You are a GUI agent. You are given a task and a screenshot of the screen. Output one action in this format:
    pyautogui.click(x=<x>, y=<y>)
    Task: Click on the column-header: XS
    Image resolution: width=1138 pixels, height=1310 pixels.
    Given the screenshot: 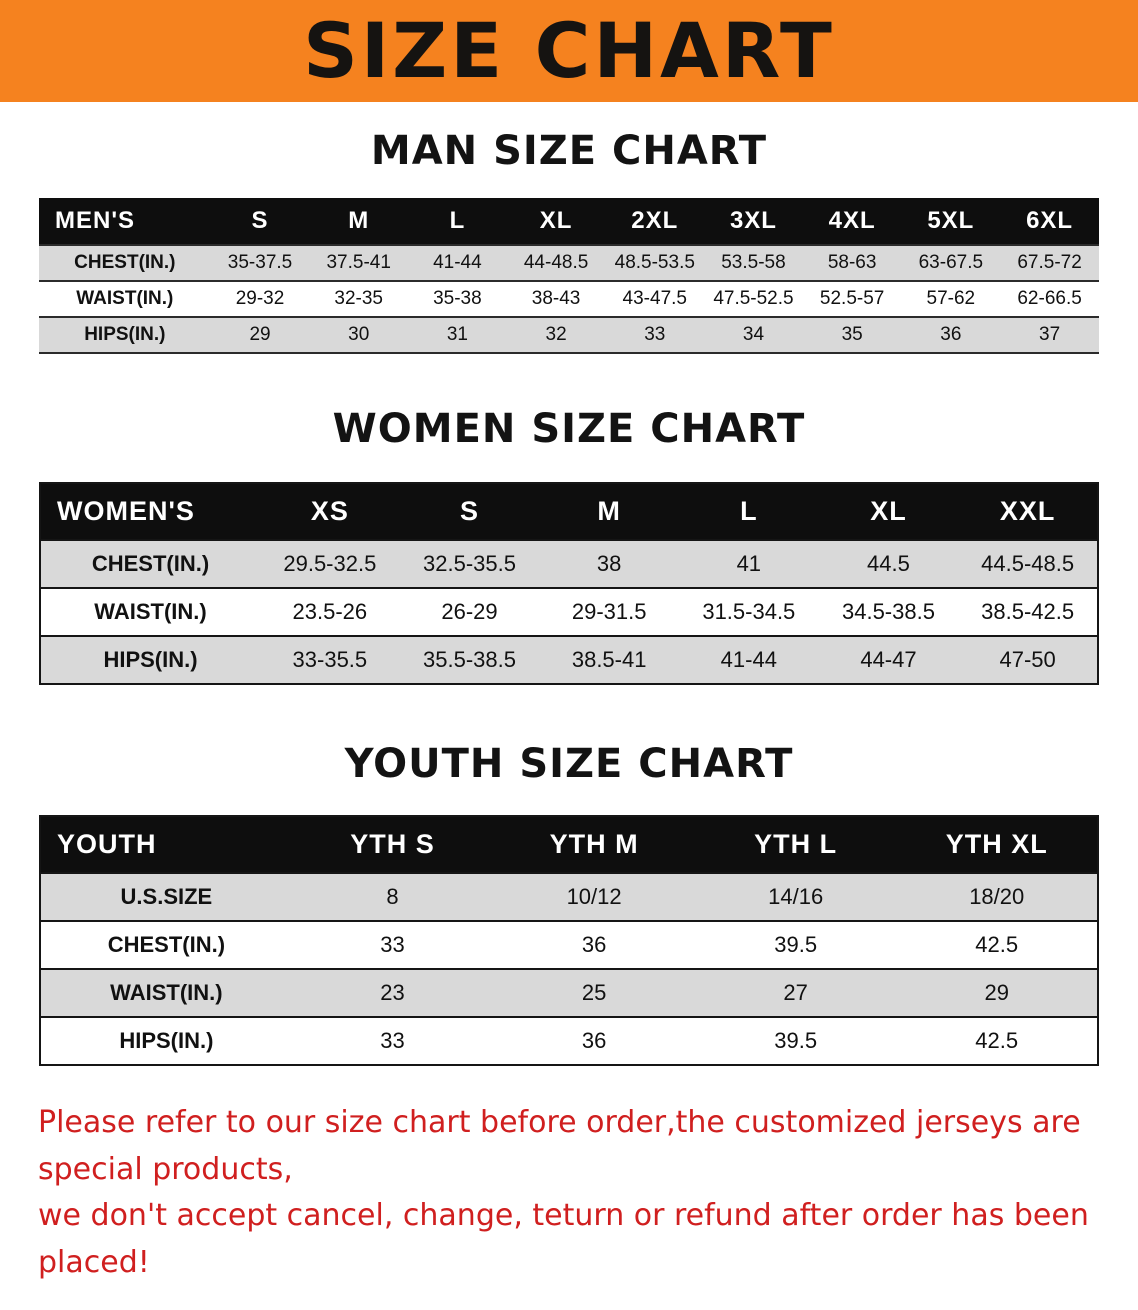 What is the action you would take?
    pyautogui.click(x=330, y=511)
    